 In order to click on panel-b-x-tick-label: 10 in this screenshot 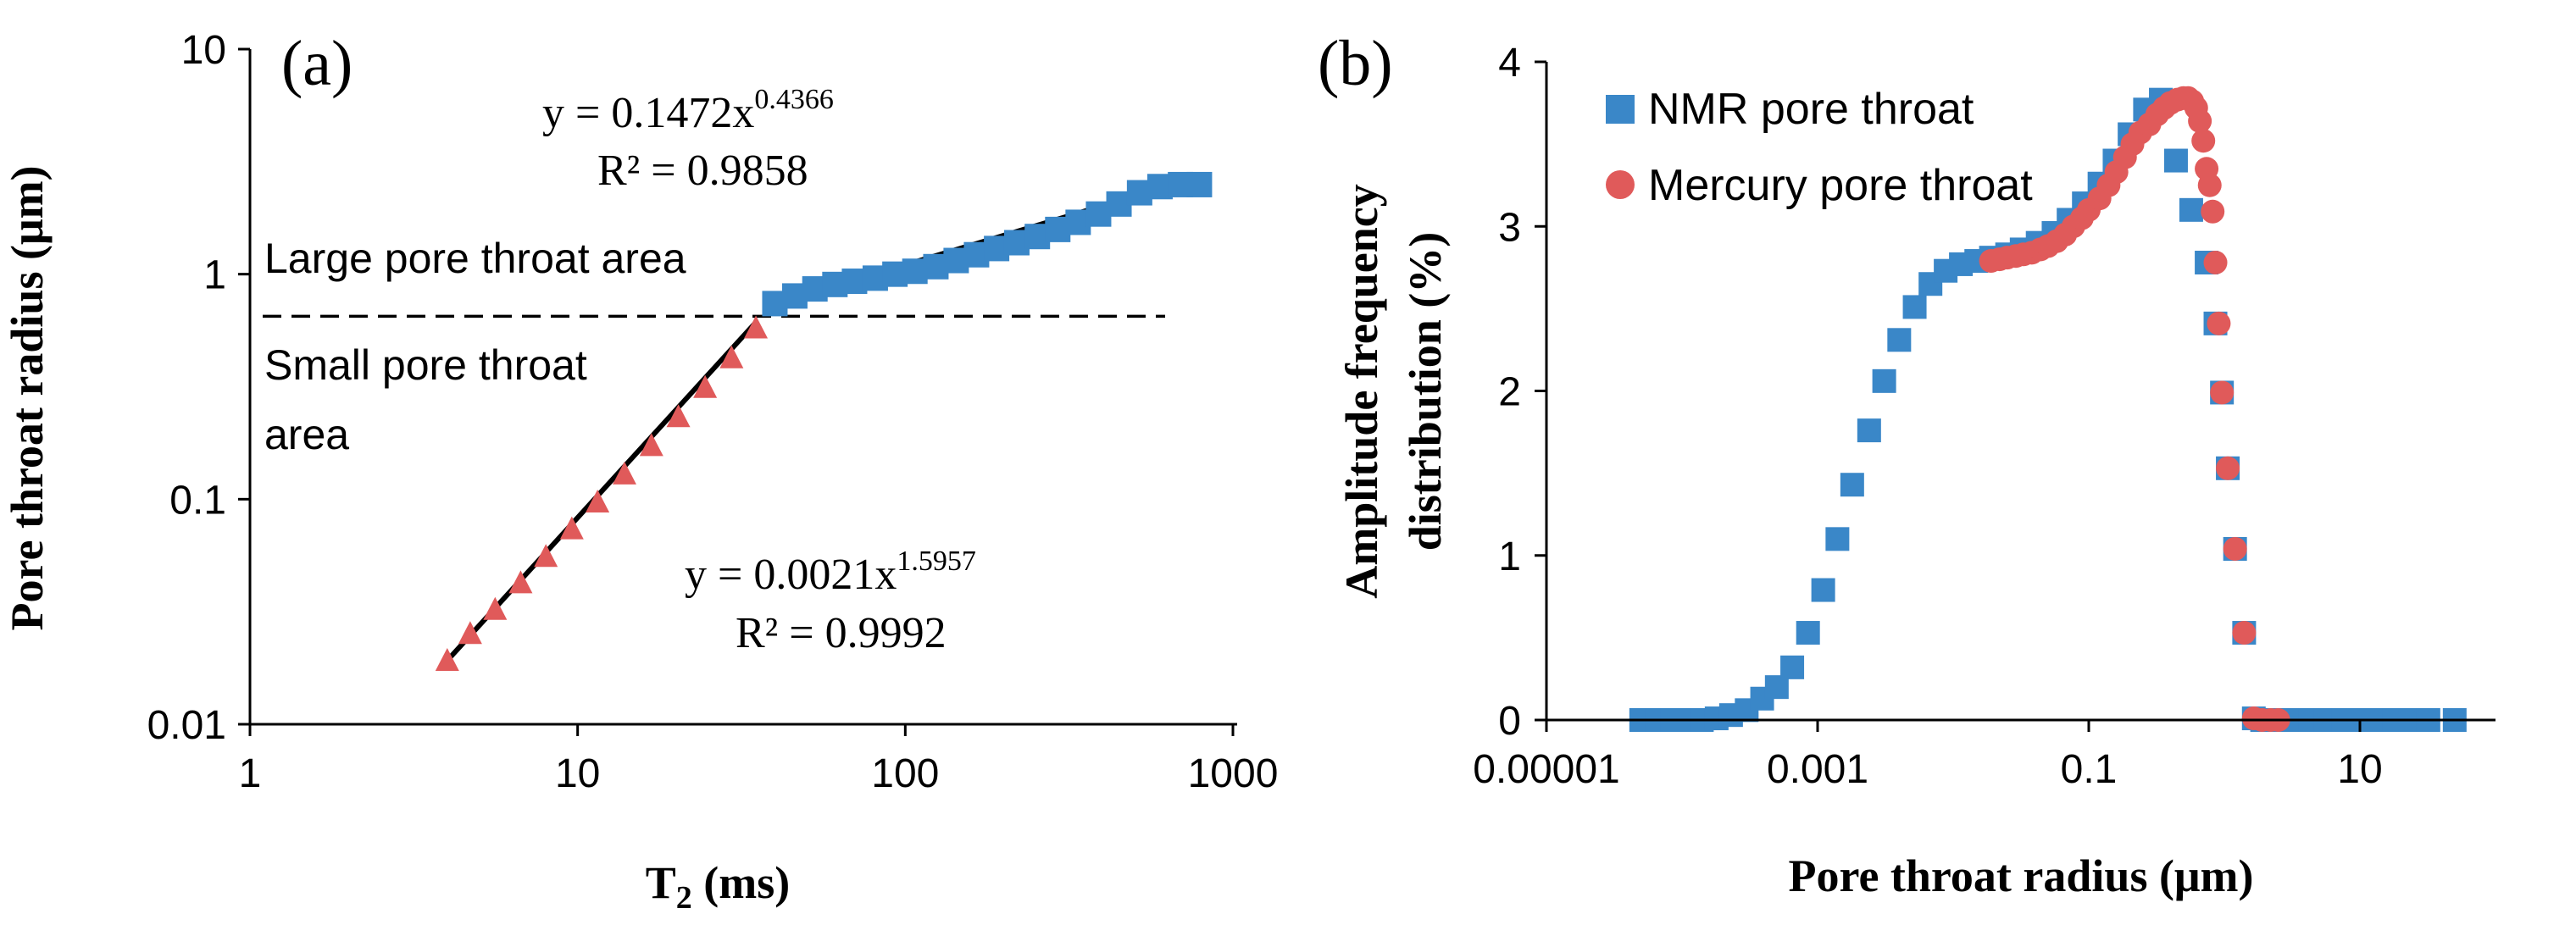, I will do `click(2359, 769)`.